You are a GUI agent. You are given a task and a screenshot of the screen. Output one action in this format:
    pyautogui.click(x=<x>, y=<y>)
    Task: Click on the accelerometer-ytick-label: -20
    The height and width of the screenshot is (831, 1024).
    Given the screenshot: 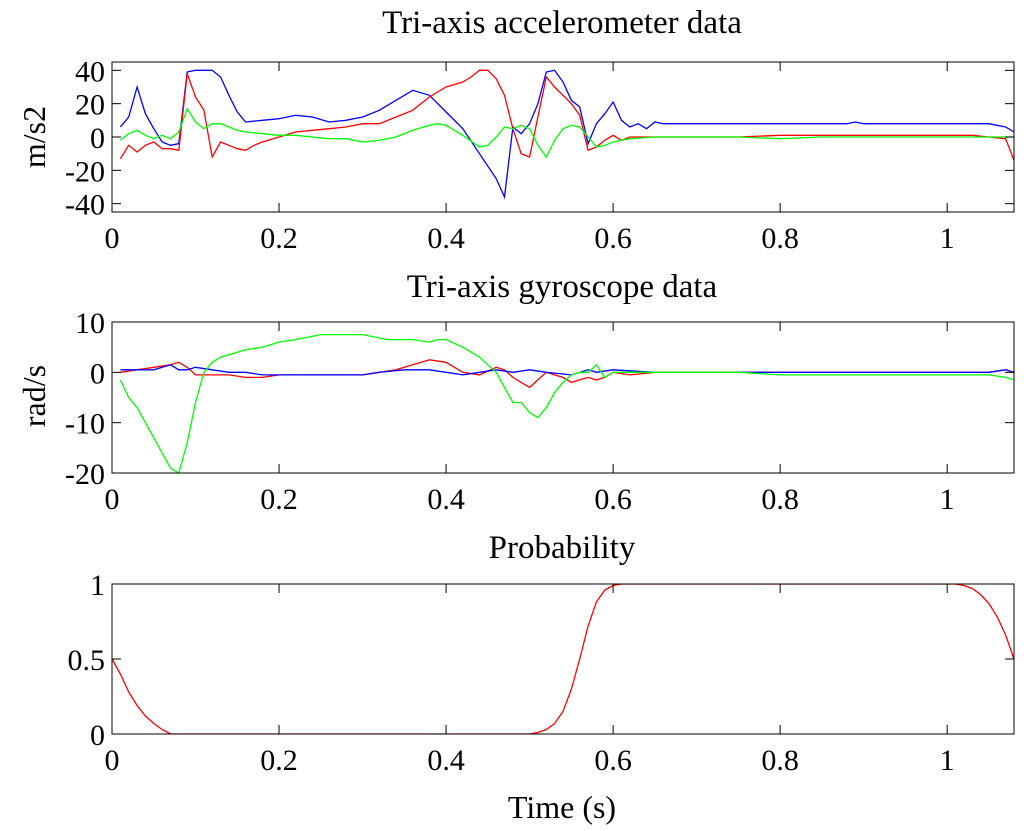 What is the action you would take?
    pyautogui.click(x=85, y=171)
    